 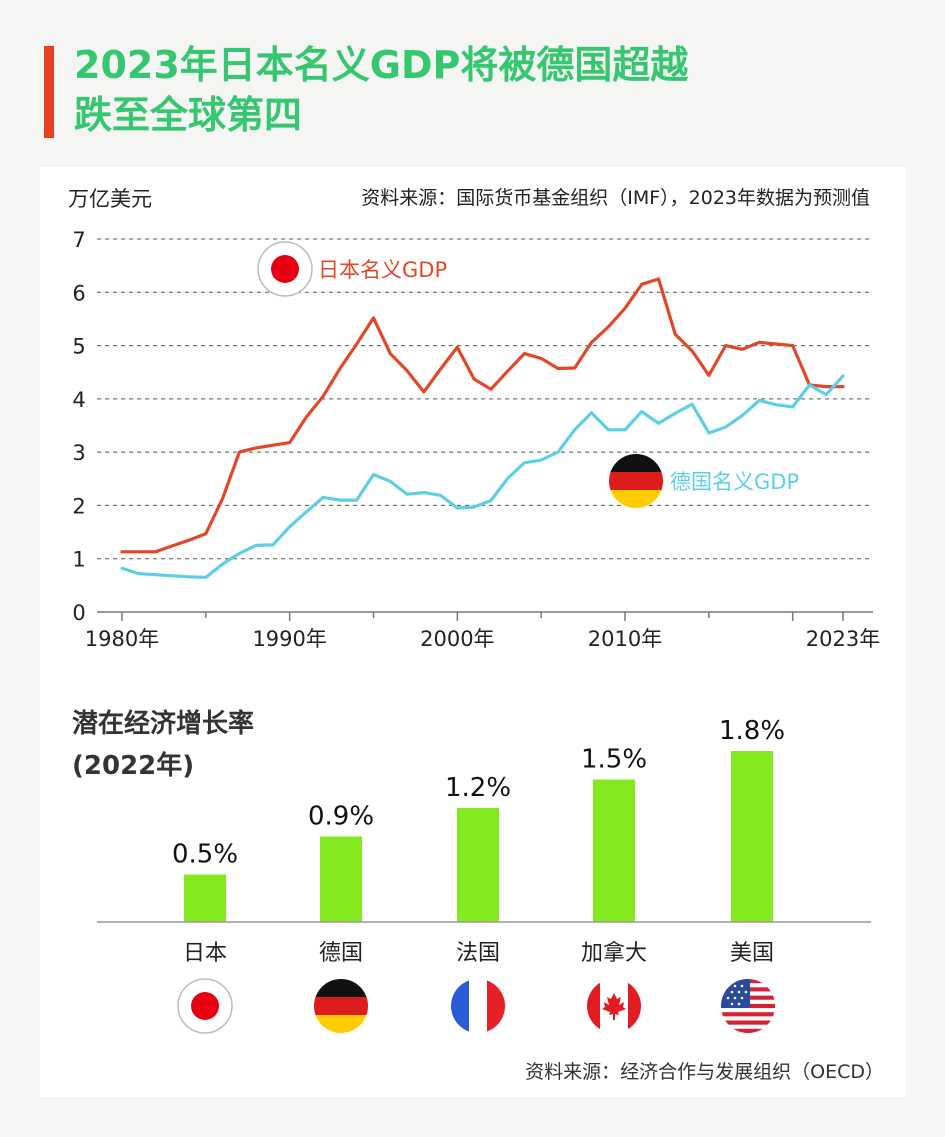 What do you see at coordinates (752, 731) in the screenshot?
I see `bar-value-label: 1.8%` at bounding box center [752, 731].